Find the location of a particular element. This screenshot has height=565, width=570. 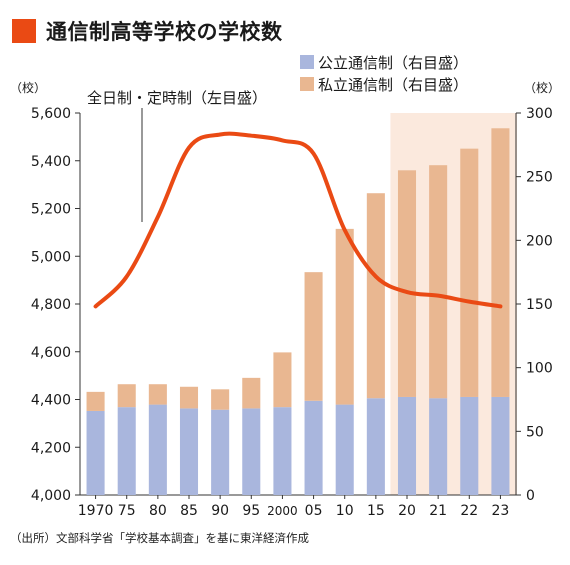

chart-title-group: 通信制高等学校の学校数 is located at coordinates (147, 31).